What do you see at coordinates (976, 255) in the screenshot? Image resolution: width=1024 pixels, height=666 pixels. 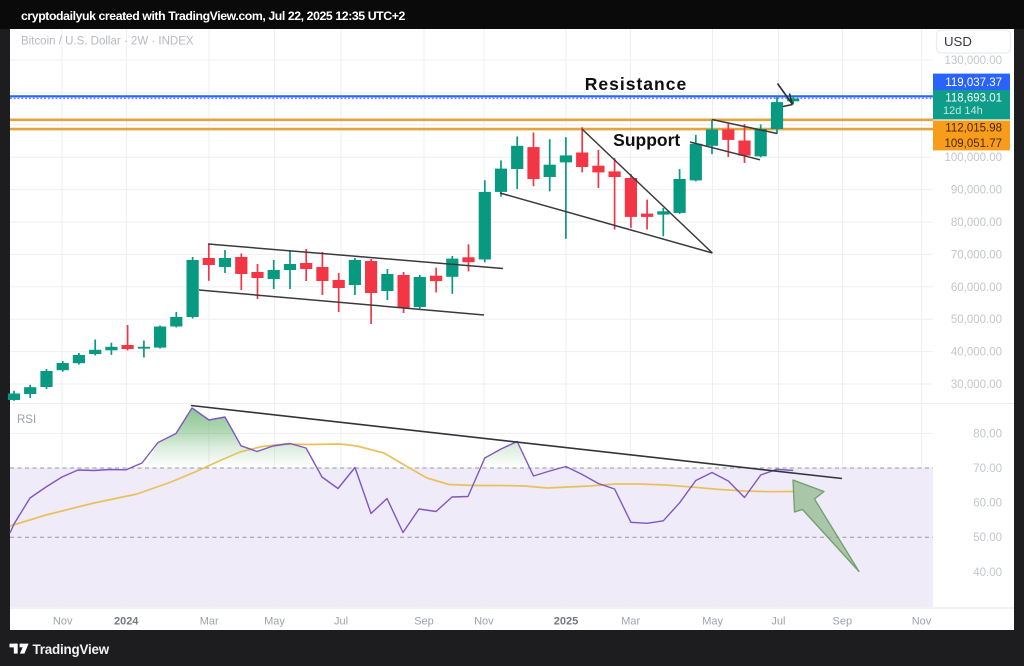 I see `svg-text: 70,000.00` at bounding box center [976, 255].